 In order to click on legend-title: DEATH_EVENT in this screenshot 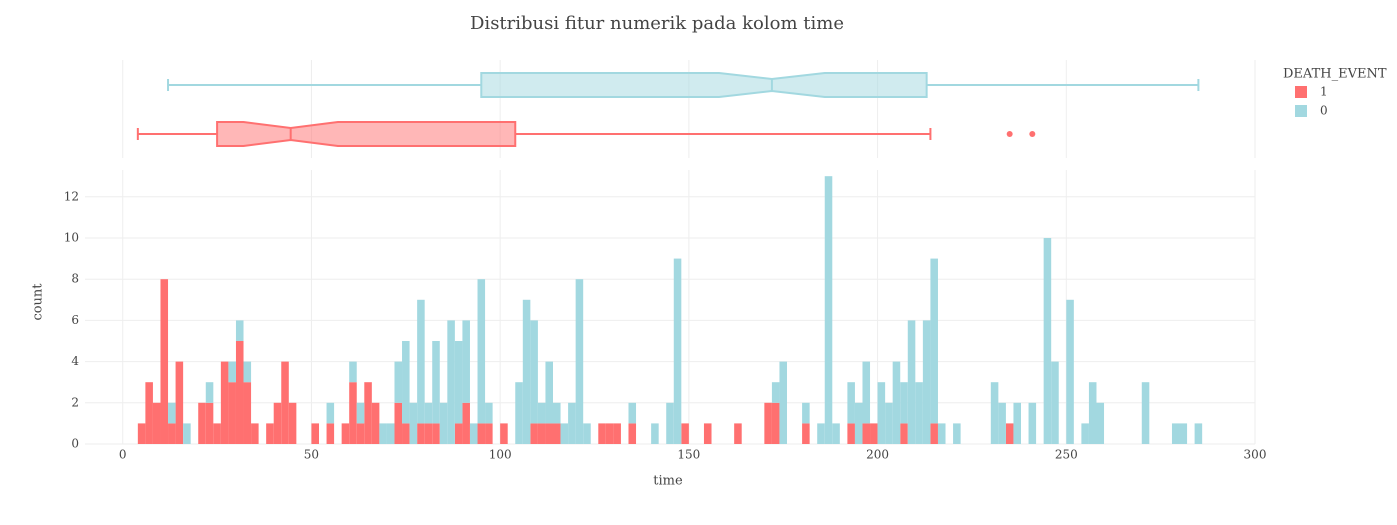, I will do `click(1335, 74)`.